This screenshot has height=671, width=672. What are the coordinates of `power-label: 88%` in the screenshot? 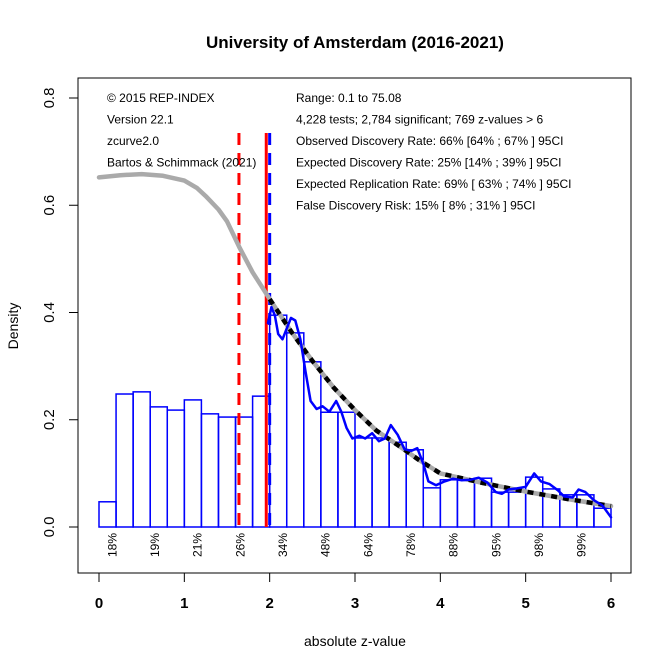 It's located at (454, 545).